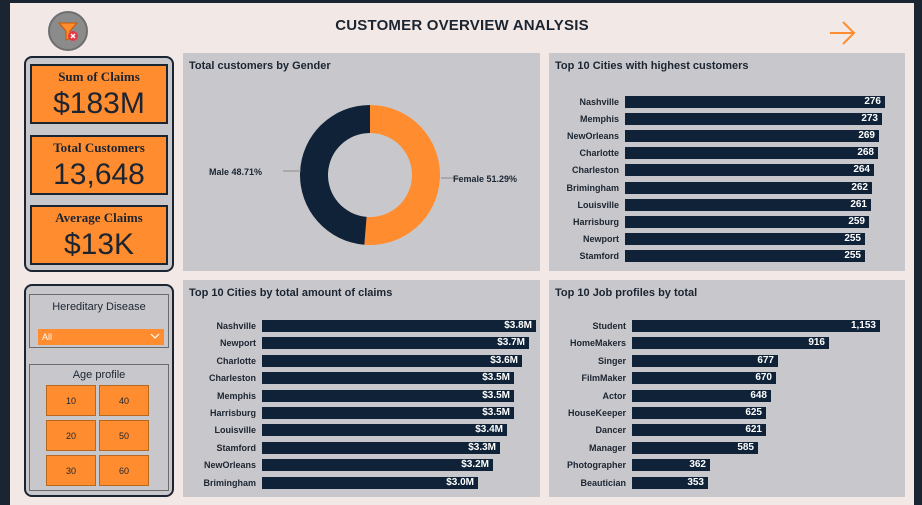 The width and height of the screenshot is (922, 505). Describe the element at coordinates (752, 136) in the screenshot. I see `bar: 269` at that location.